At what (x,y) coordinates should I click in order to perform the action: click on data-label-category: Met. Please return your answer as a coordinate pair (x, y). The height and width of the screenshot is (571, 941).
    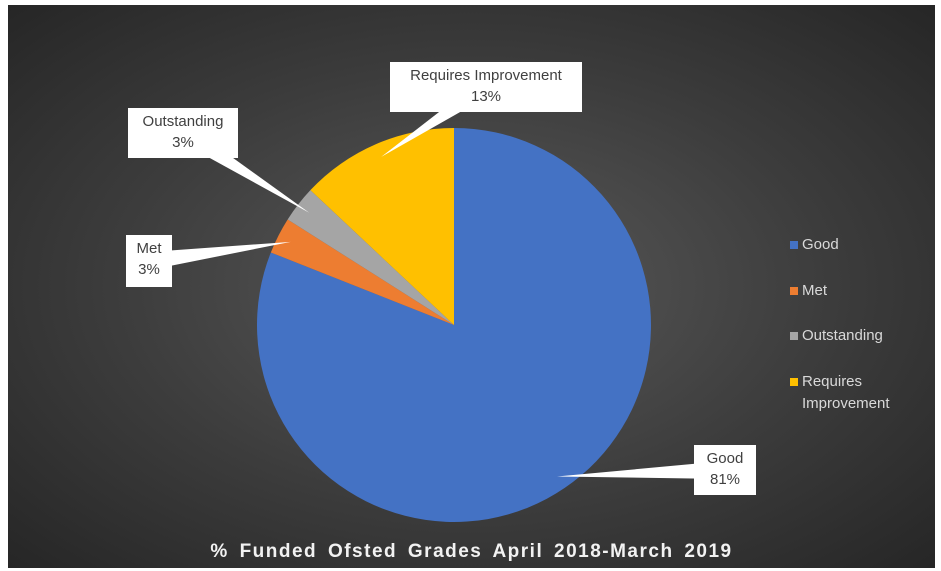
    Looking at the image, I should click on (149, 248).